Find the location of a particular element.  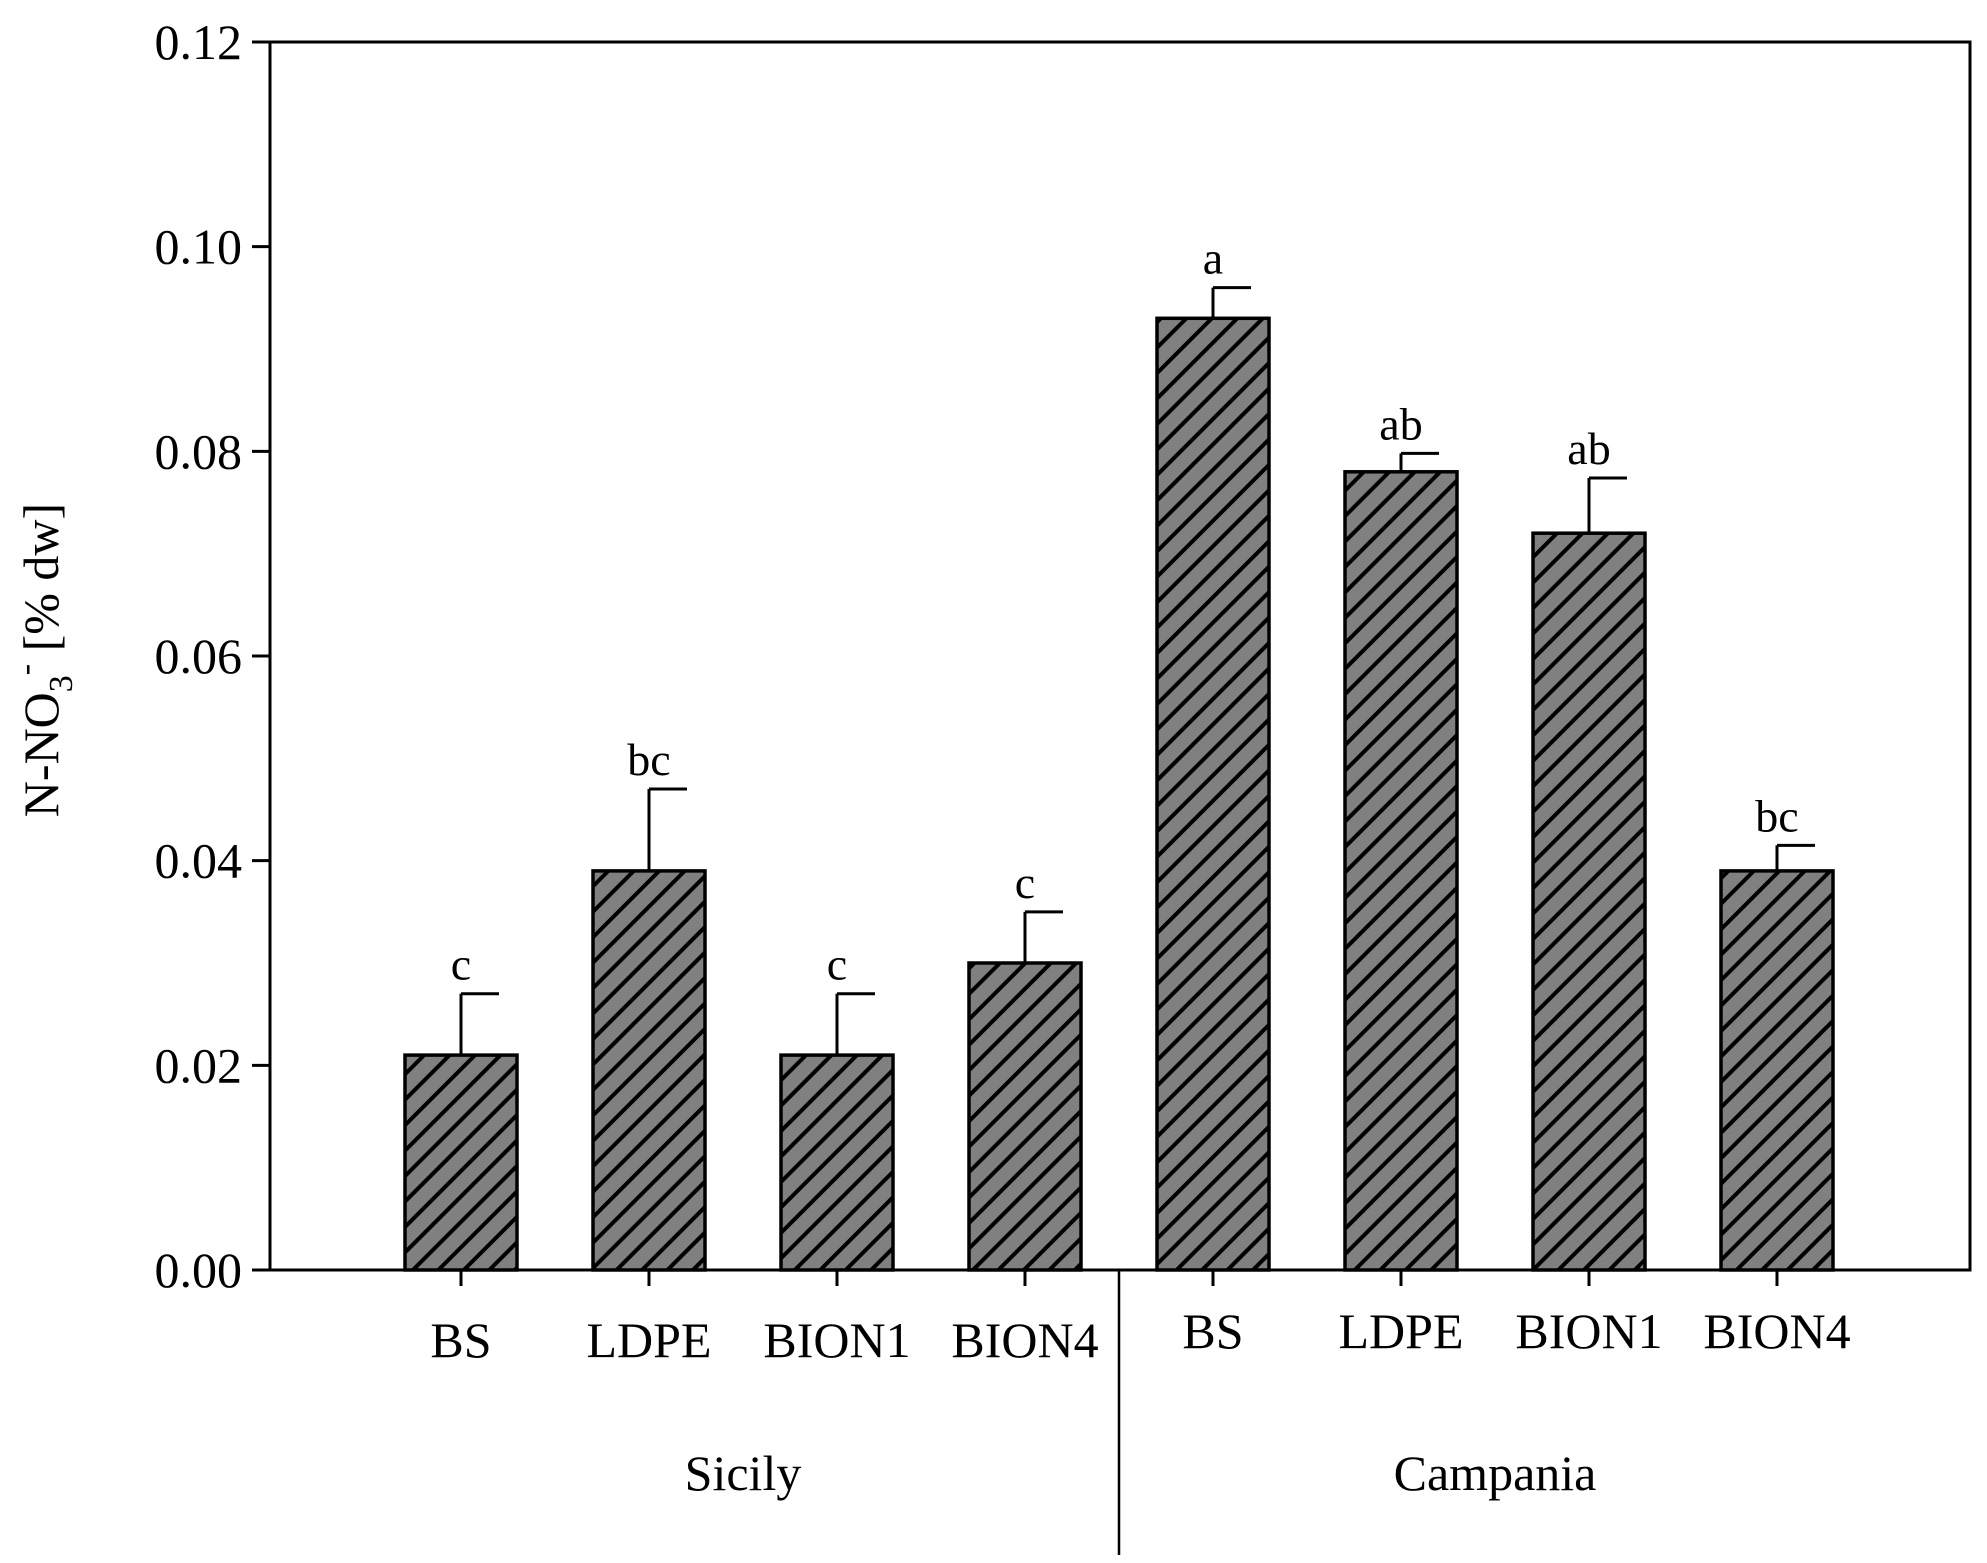

y-axis-title-superscript: - is located at coordinates (25, 669).